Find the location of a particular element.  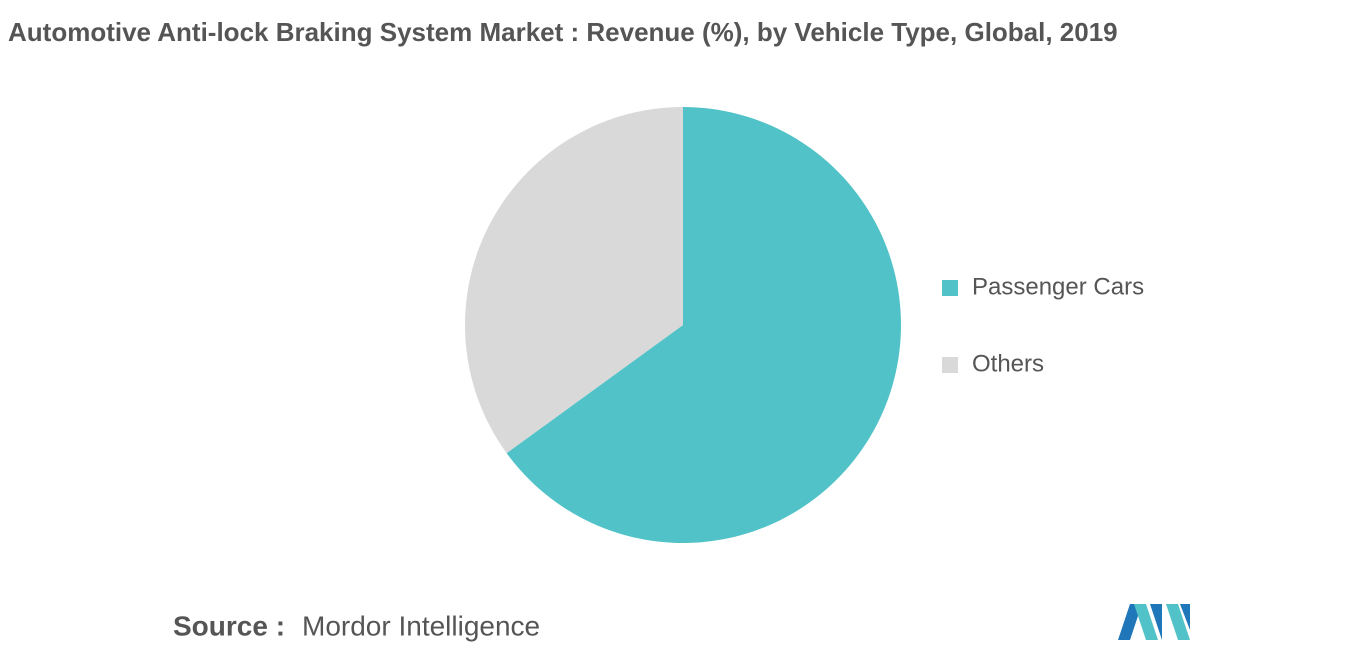

pie-slice is located at coordinates (574, 280).